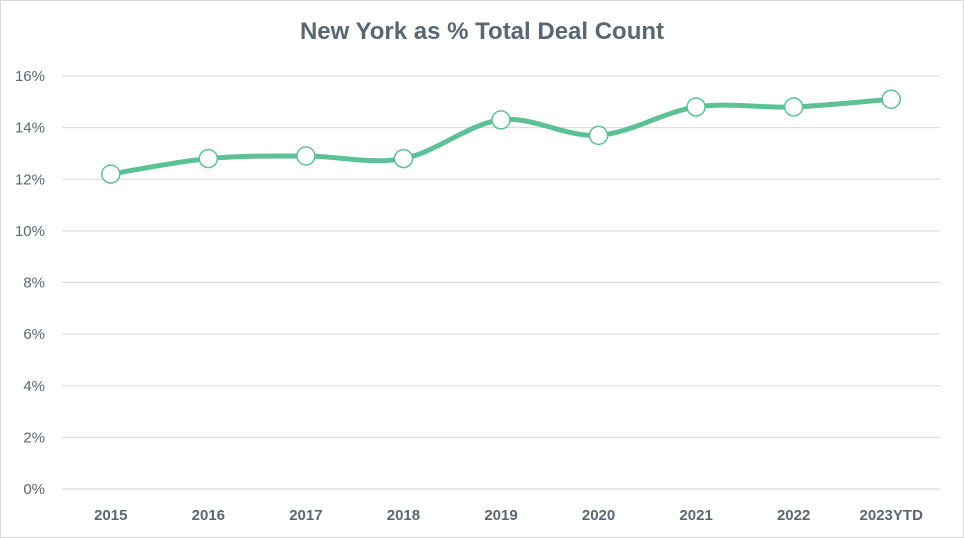  I want to click on x-tick-label: 2015, so click(110, 515).